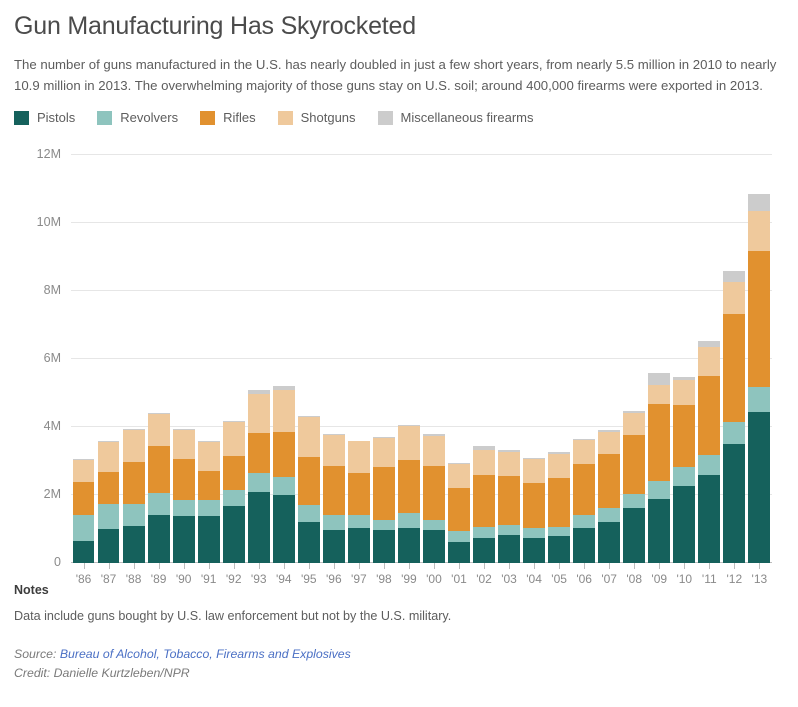  Describe the element at coordinates (455, 117) in the screenshot. I see `legend-item: Miscellaneous firearms` at that location.